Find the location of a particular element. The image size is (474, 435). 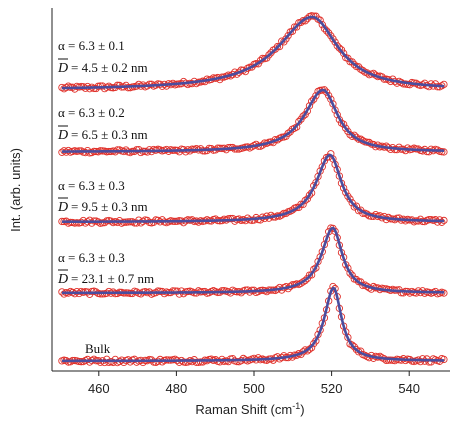

annot-d-2: = 6.5 ± 0.3 nm is located at coordinates (109, 134).